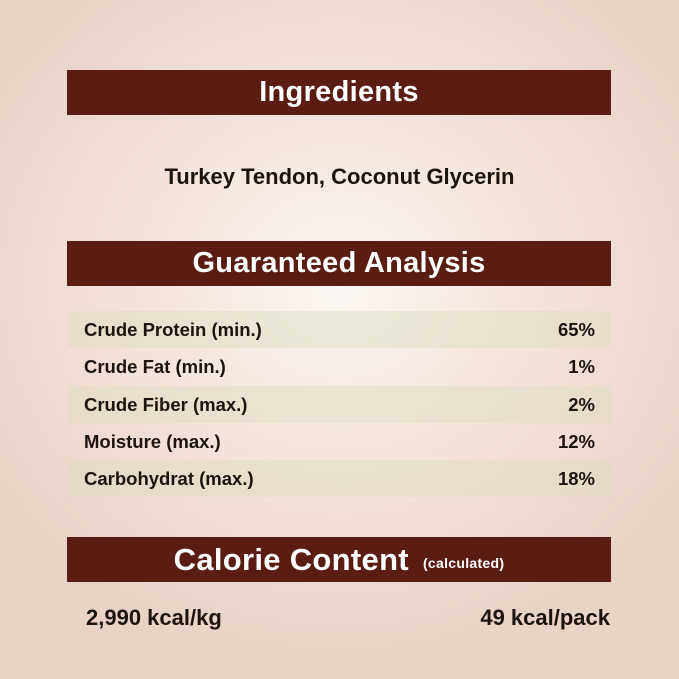  I want to click on analysis-row: Crude Fat (min.) 1%, so click(339, 366).